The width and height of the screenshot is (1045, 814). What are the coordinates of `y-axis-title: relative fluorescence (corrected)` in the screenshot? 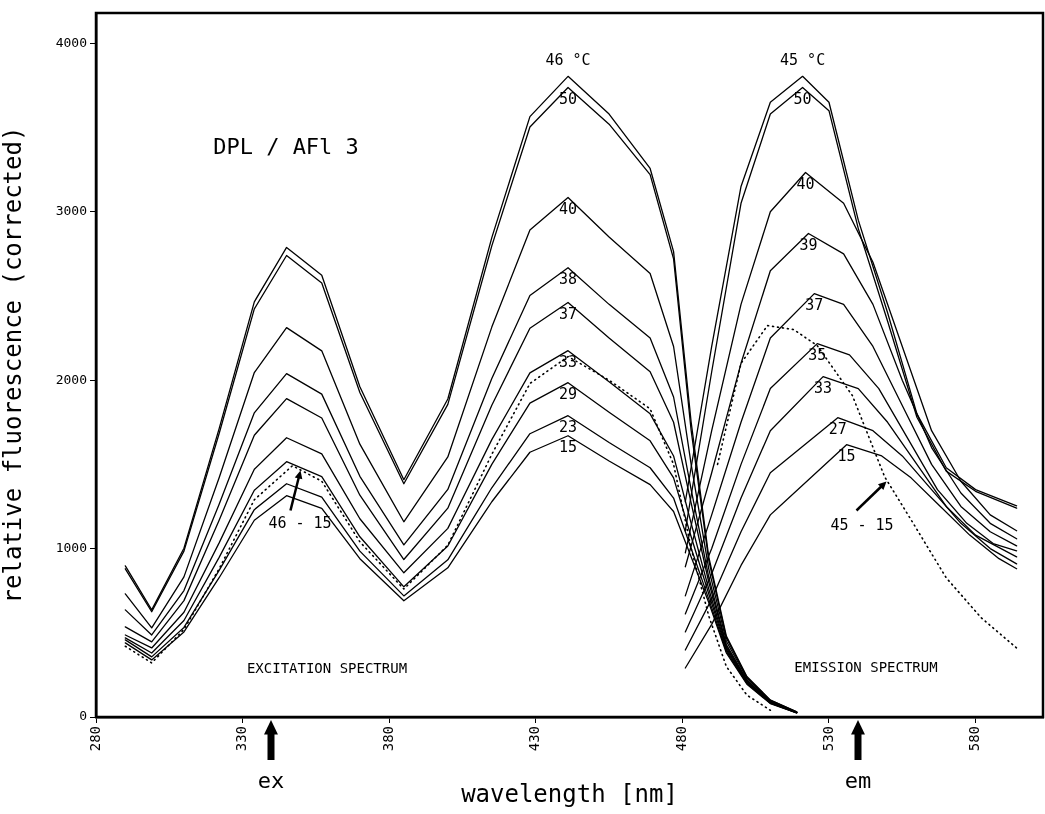 It's located at (13, 365).